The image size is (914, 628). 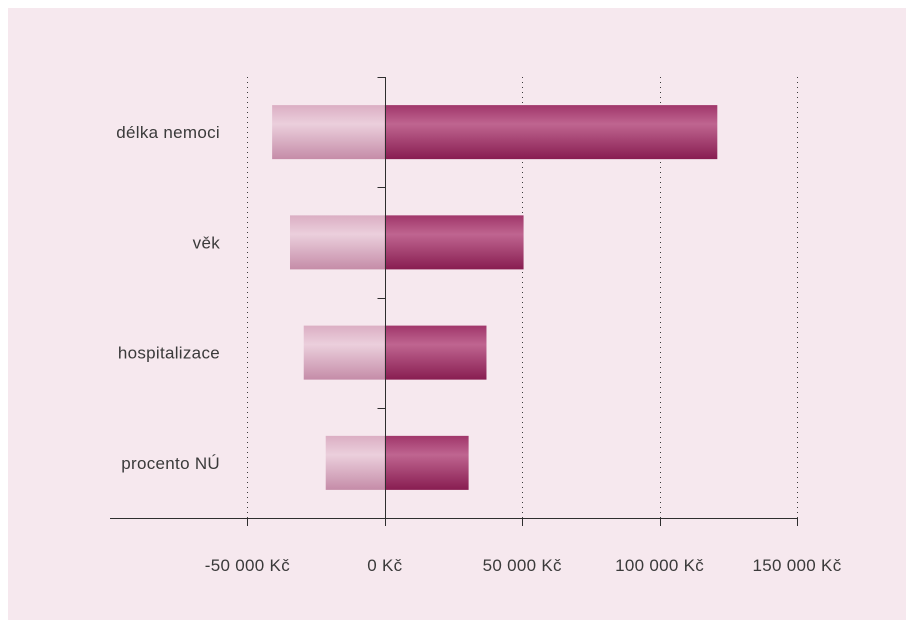 I want to click on category-label-procento-nu: procento NÚ, so click(x=170, y=463).